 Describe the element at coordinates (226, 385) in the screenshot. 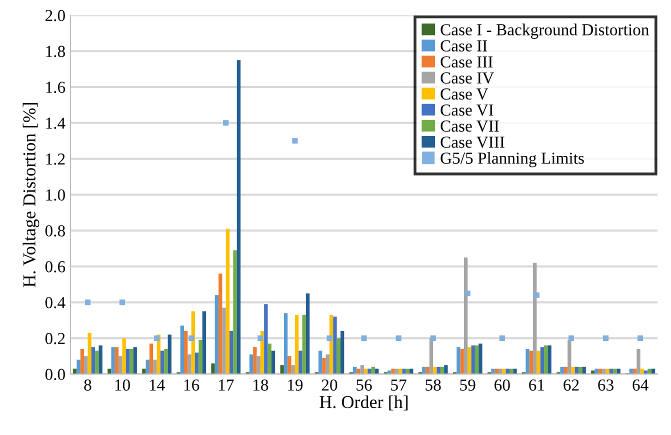

I see `x-tick-label: 17` at that location.